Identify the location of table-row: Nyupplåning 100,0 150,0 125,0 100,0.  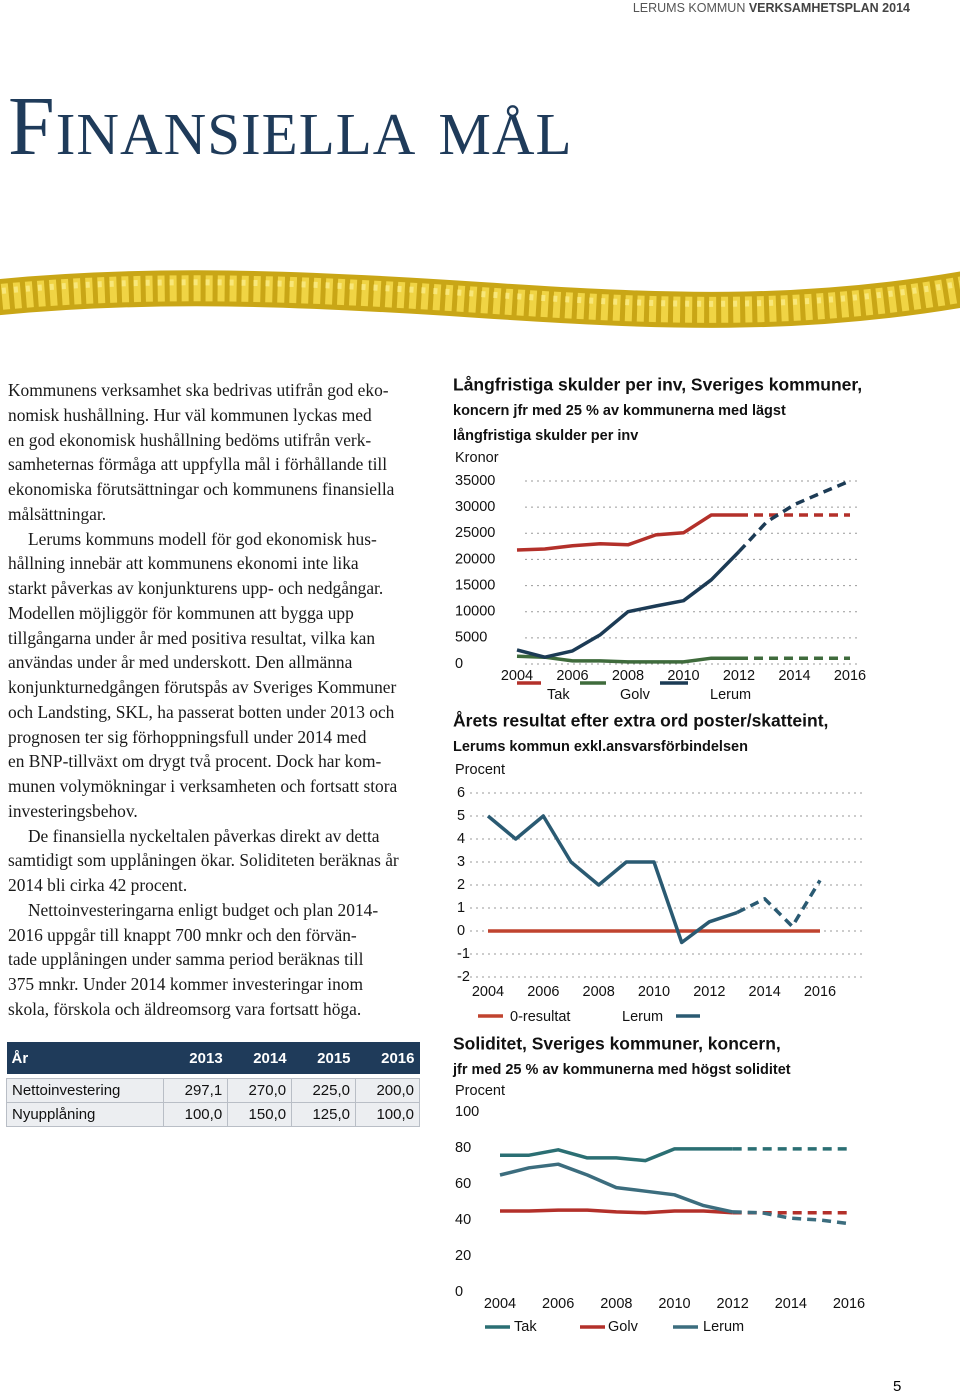
(212, 1114).